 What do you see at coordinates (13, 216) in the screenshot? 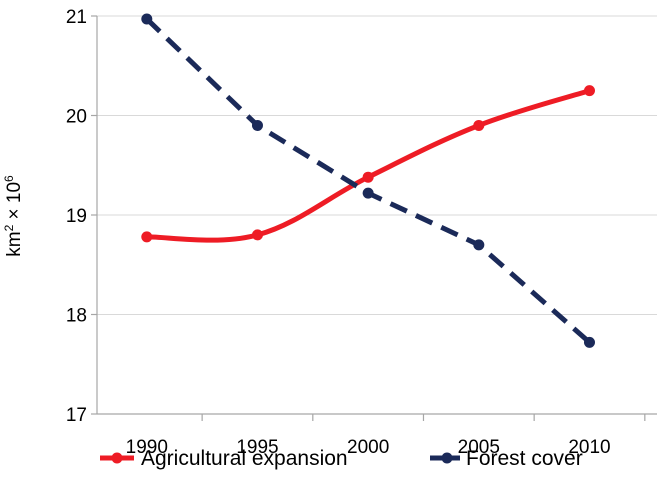
I see `y-axis-title: km2 × 106` at bounding box center [13, 216].